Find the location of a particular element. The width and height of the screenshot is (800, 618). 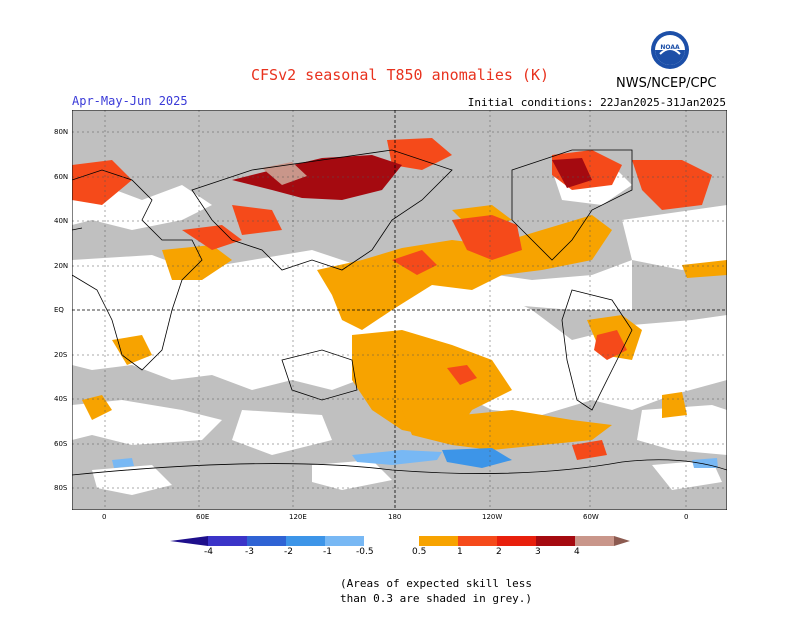

skill-note-line2: than 0.3 are shaded in grey.) is located at coordinates (436, 598).